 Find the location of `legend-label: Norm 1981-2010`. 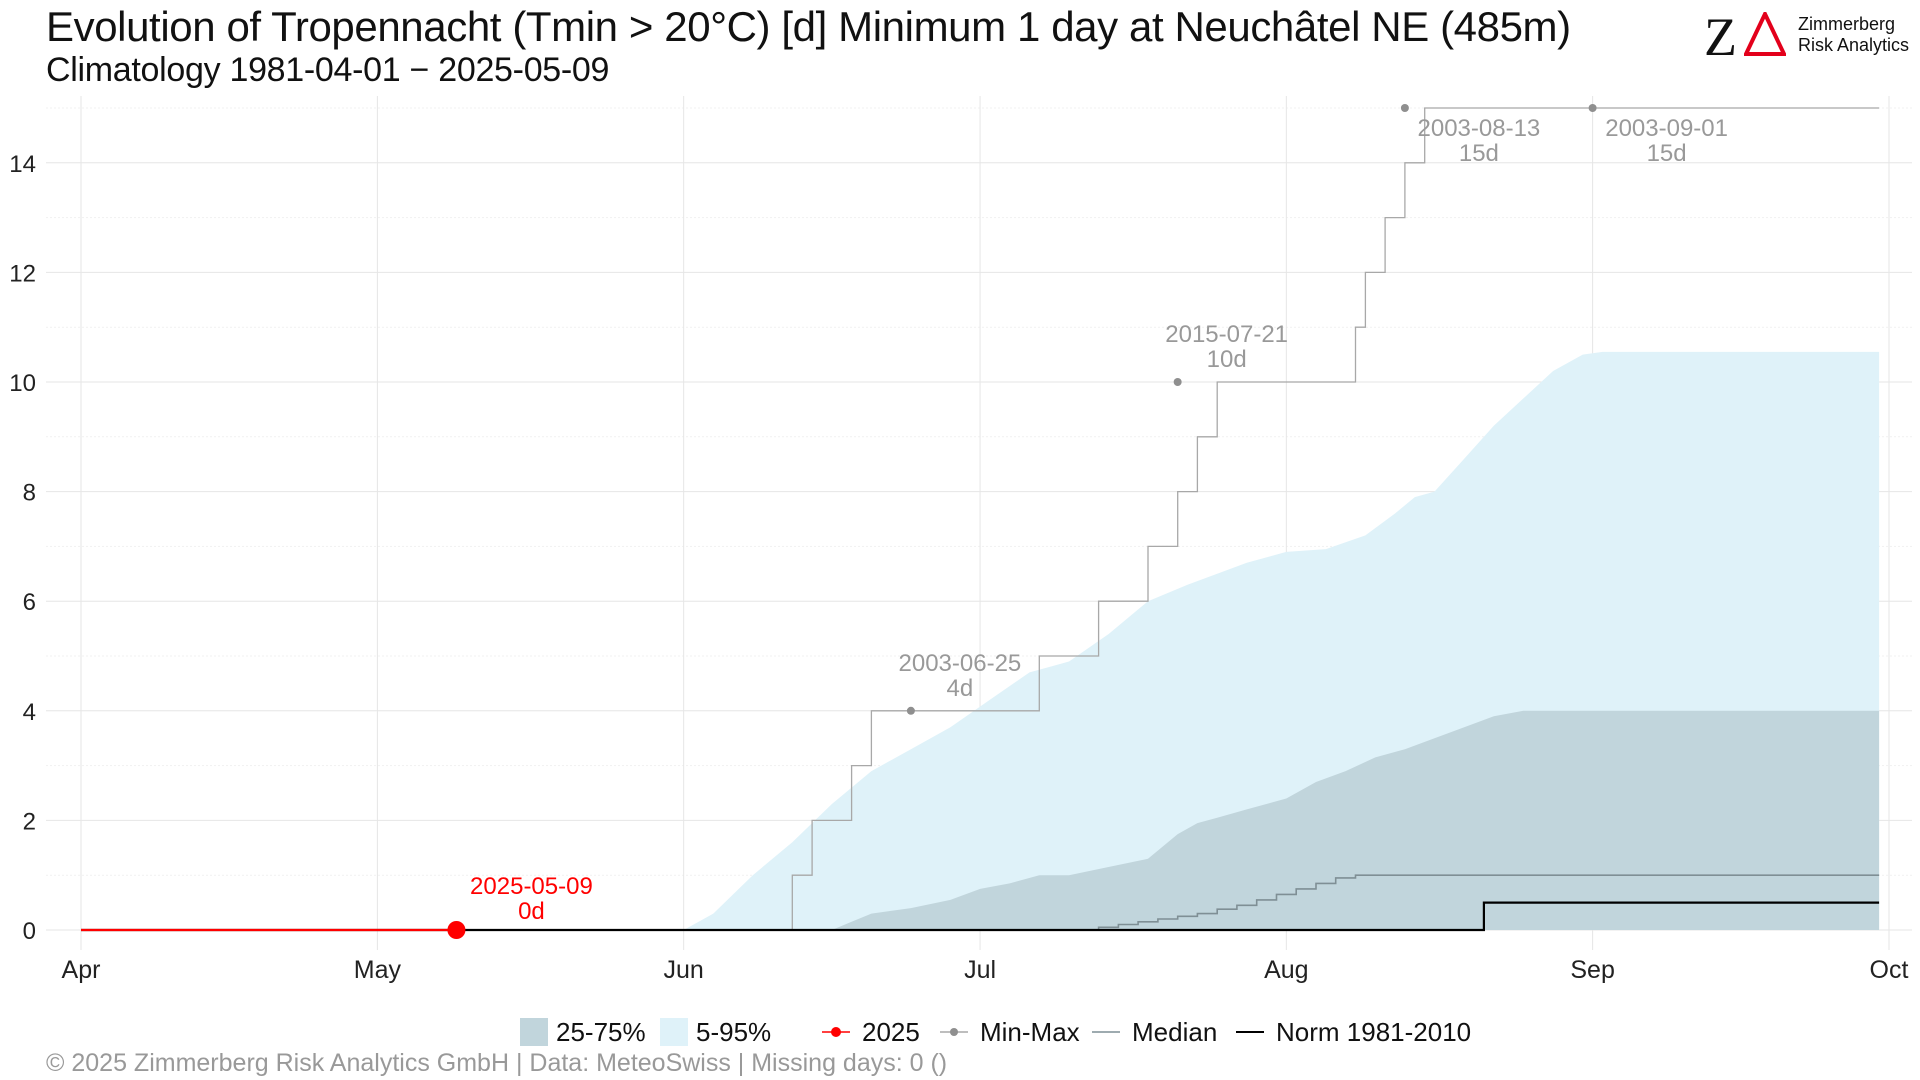

legend-label: Norm 1981-2010 is located at coordinates (1374, 1031).